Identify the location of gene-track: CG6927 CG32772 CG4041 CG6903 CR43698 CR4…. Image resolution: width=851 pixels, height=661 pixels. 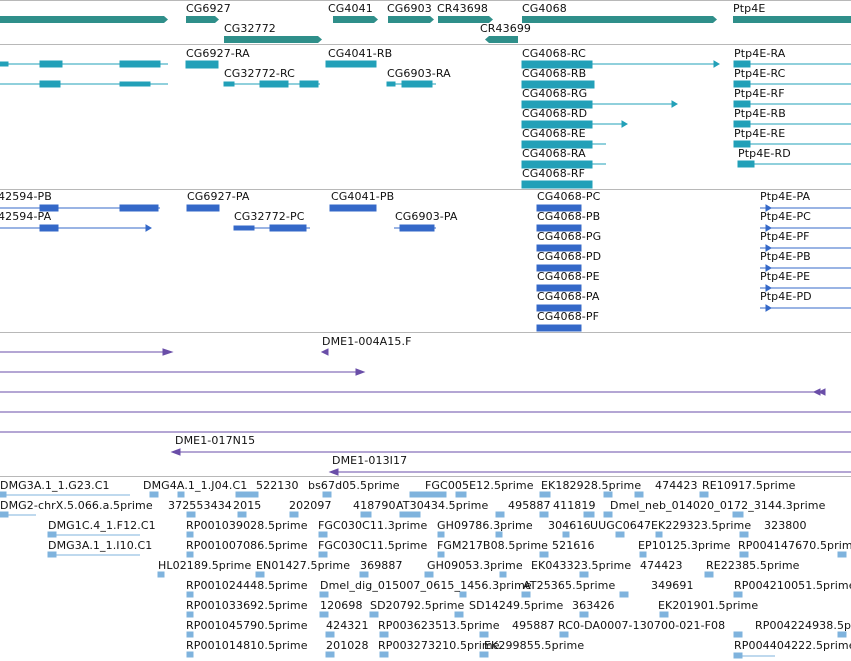
(425, 22).